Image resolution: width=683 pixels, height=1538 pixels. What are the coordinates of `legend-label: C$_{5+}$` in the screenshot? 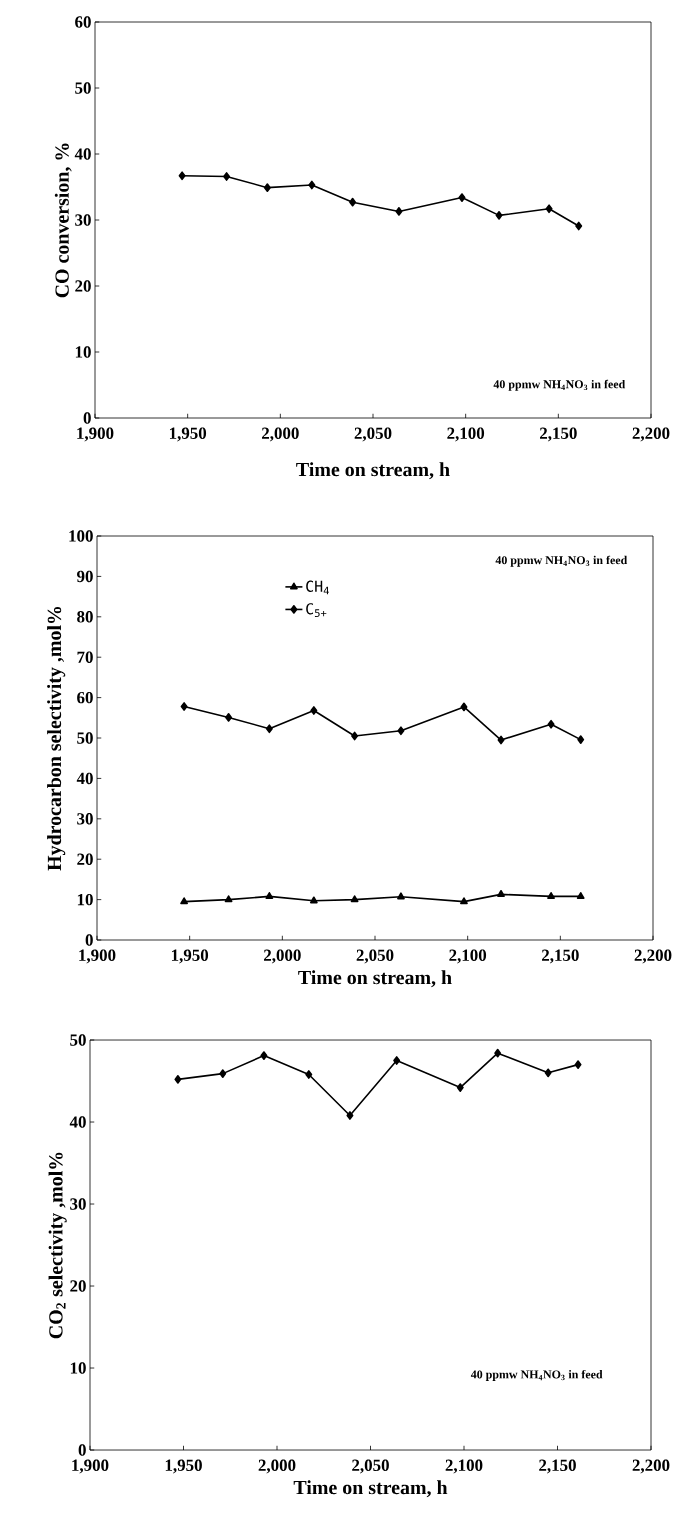 It's located at (316, 610).